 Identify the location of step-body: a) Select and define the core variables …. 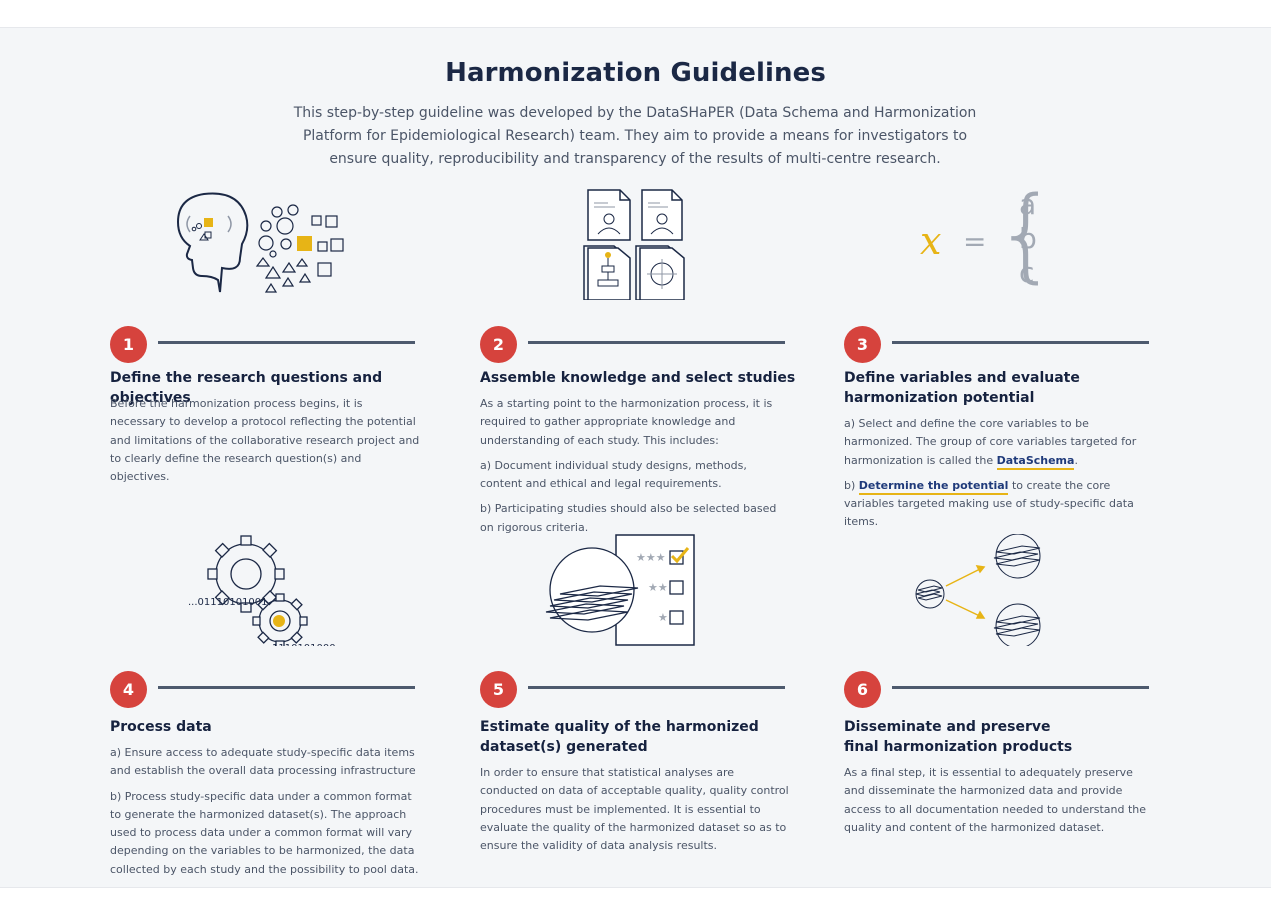
(999, 477).